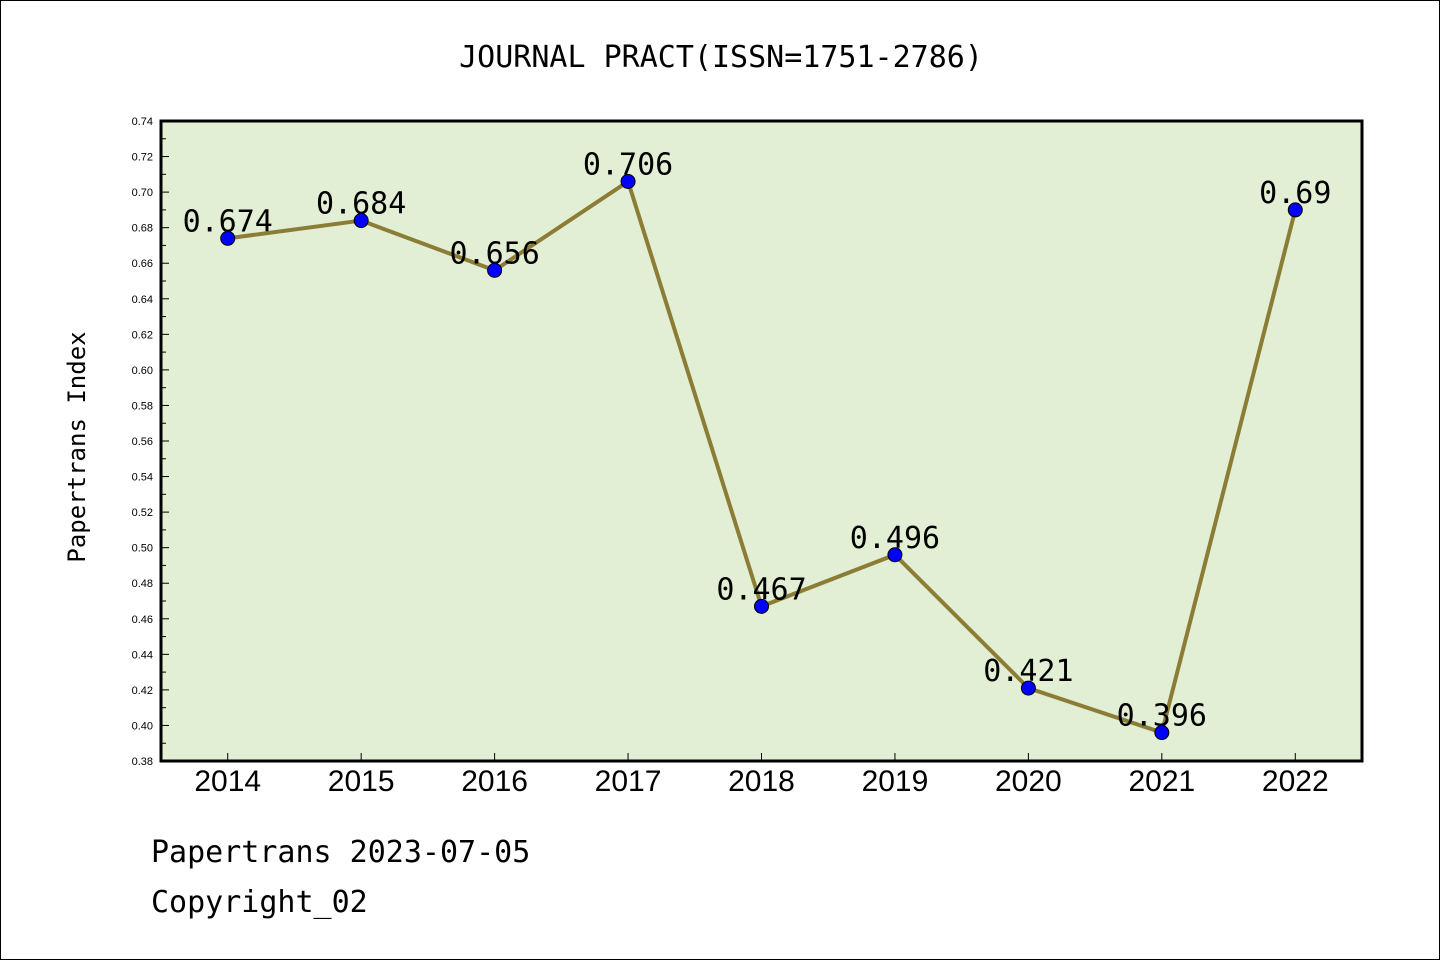 The image size is (1440, 961). I want to click on x-tick-label: 2022, so click(1295, 781).